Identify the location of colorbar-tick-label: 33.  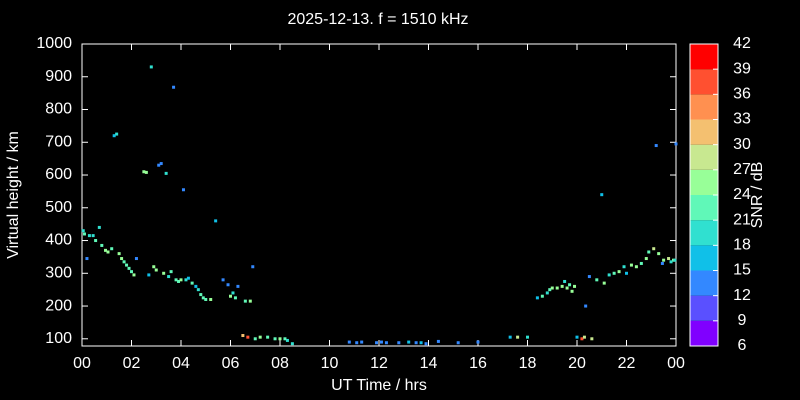
(742, 119).